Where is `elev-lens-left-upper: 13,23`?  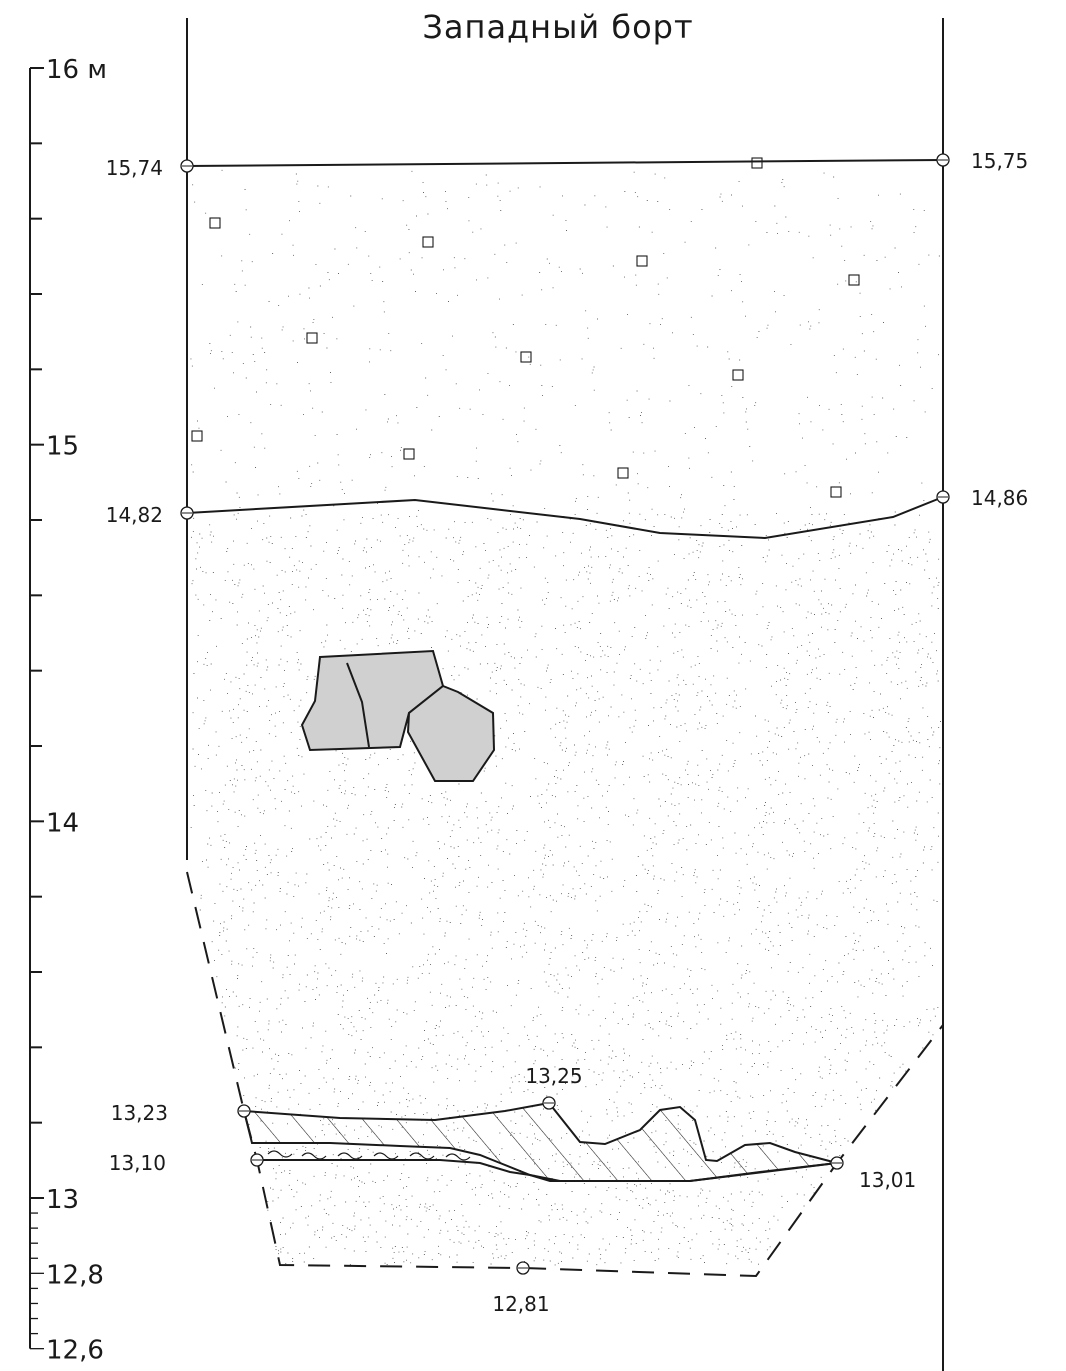 elev-lens-left-upper: 13,23 is located at coordinates (139, 1113).